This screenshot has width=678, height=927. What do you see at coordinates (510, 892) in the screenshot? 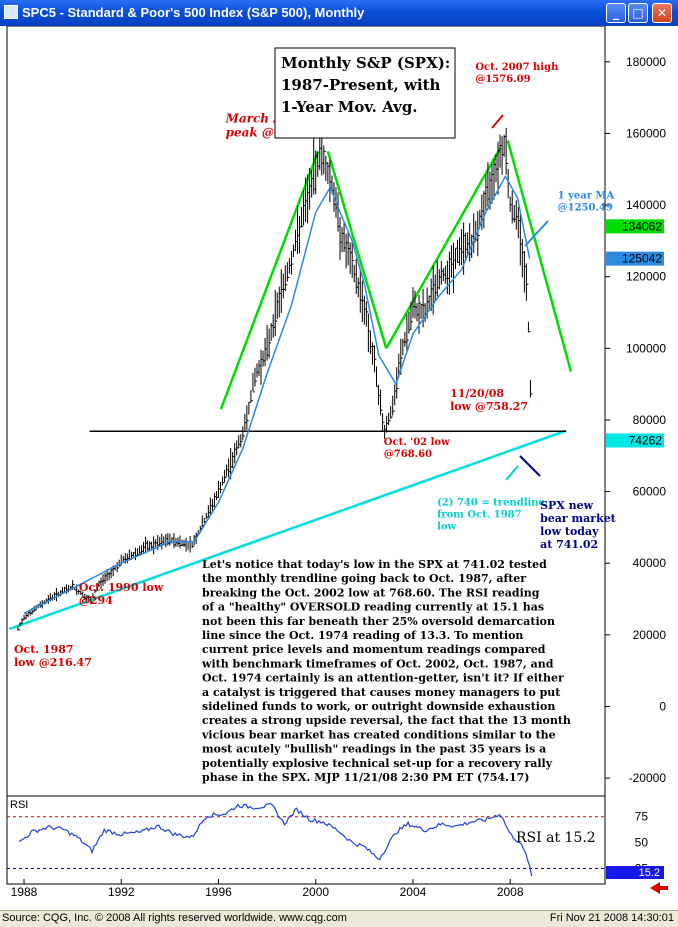
I see `x-tick-label: 2008` at bounding box center [510, 892].